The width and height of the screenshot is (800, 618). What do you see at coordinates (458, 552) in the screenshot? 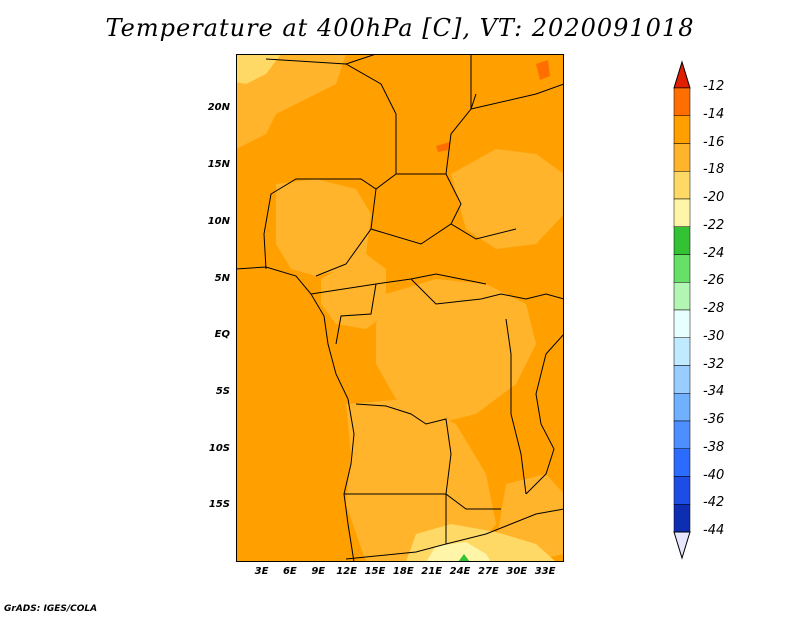
I see `field-region-south-paler` at bounding box center [458, 552].